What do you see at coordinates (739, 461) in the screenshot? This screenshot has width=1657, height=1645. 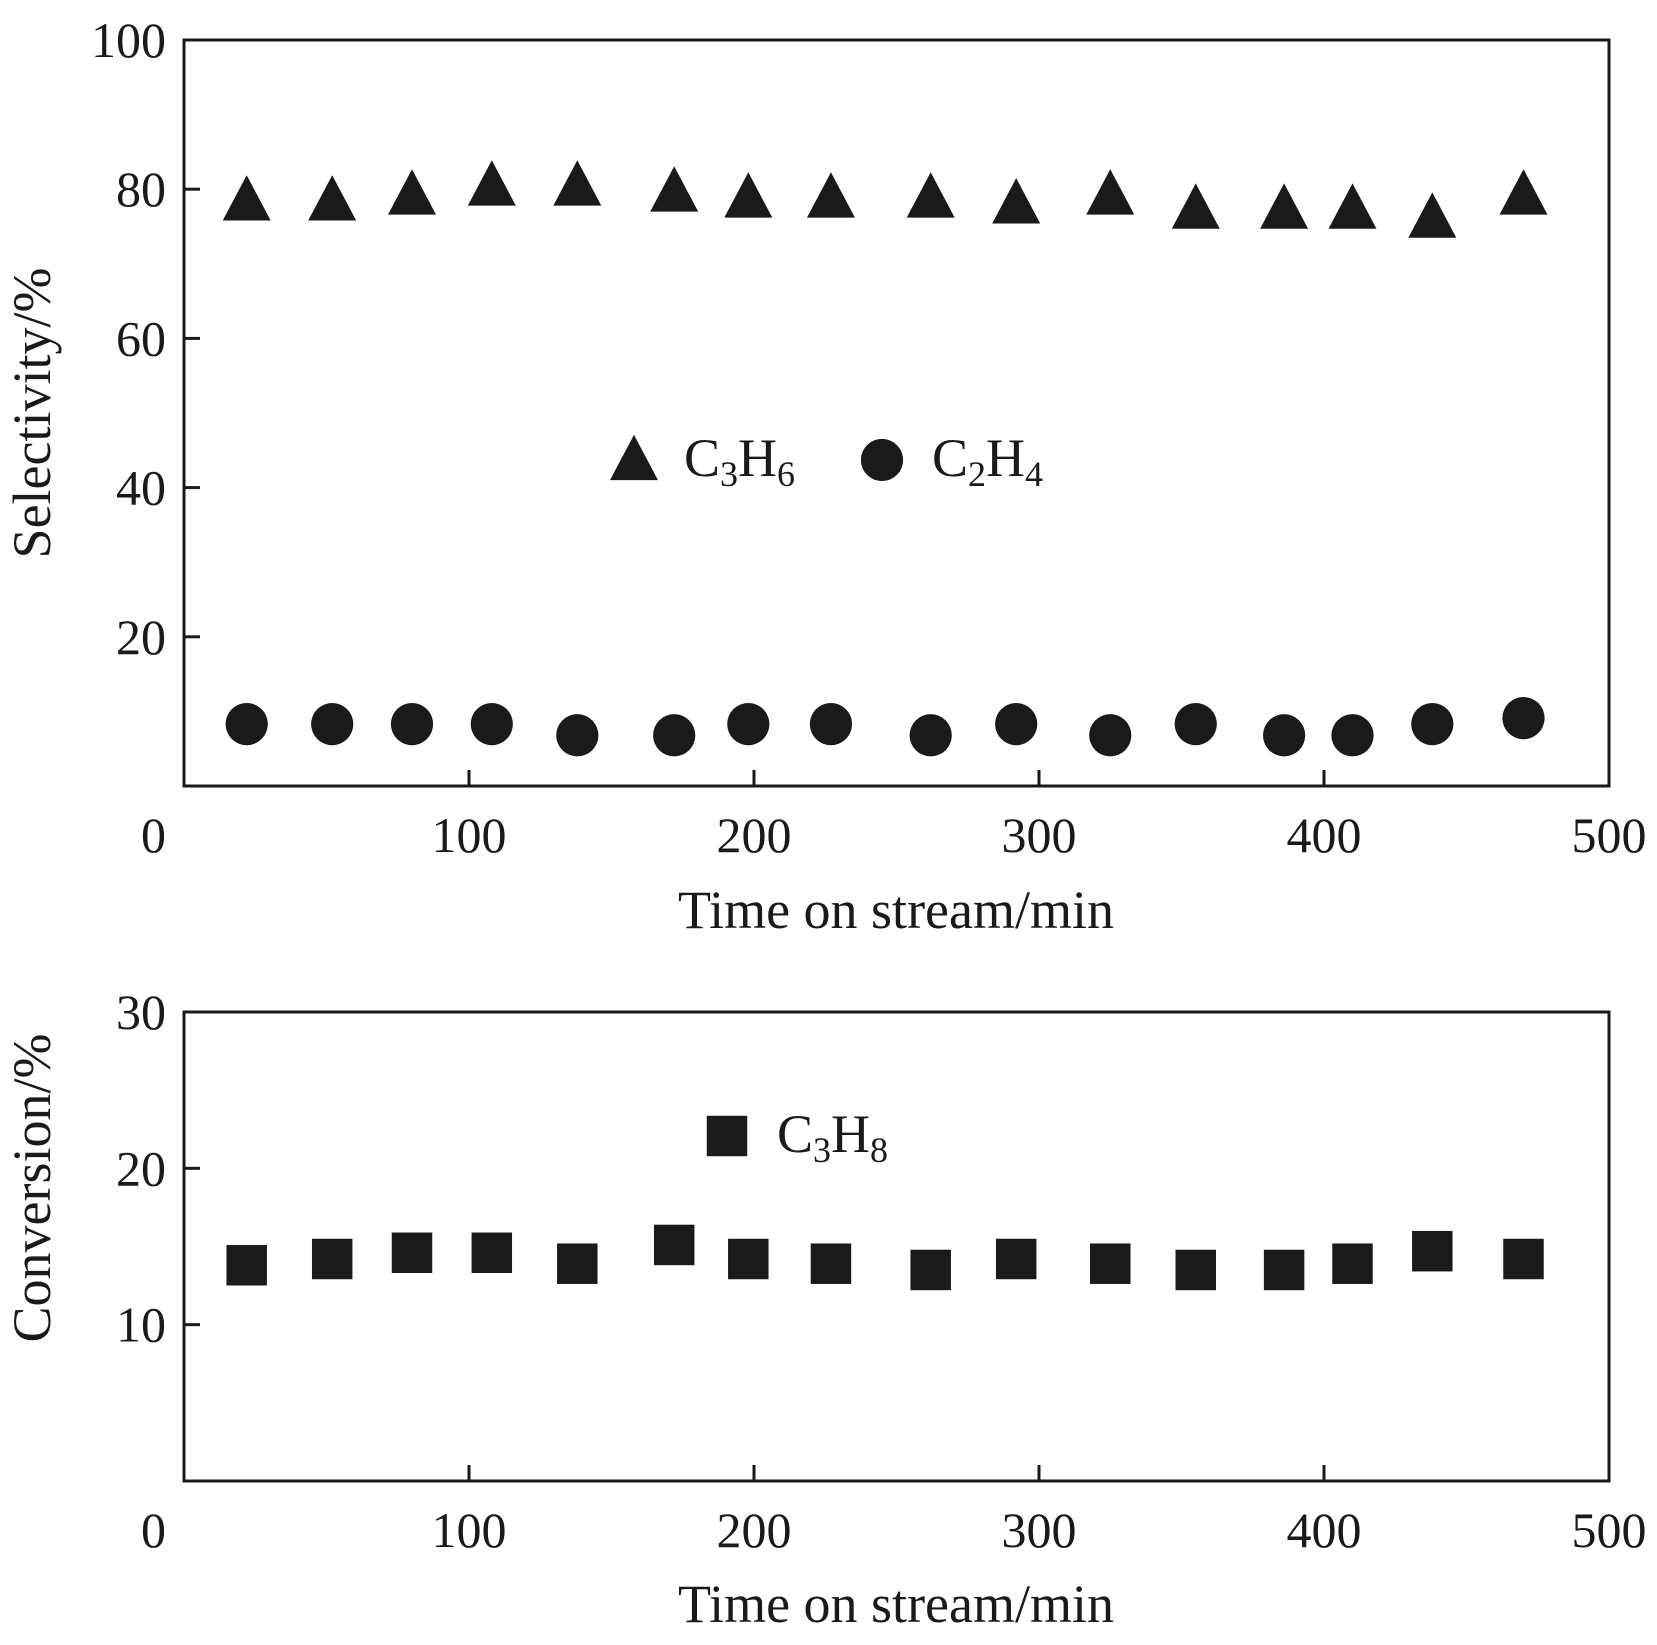 I see `selectivity-legend-label: C3H6` at bounding box center [739, 461].